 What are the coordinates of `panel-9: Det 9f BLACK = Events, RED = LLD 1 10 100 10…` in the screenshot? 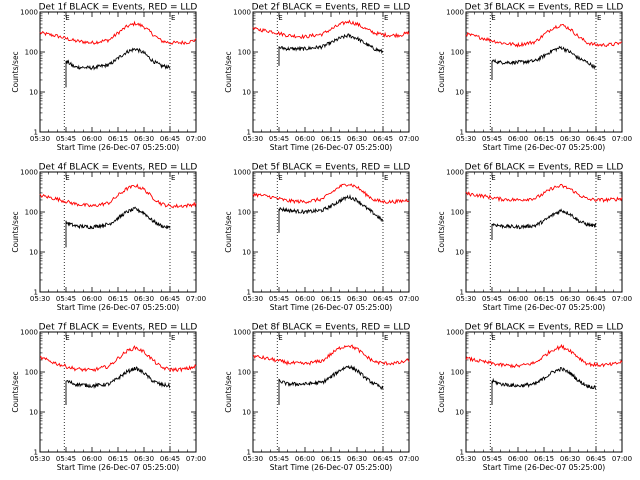 It's located at (534, 398).